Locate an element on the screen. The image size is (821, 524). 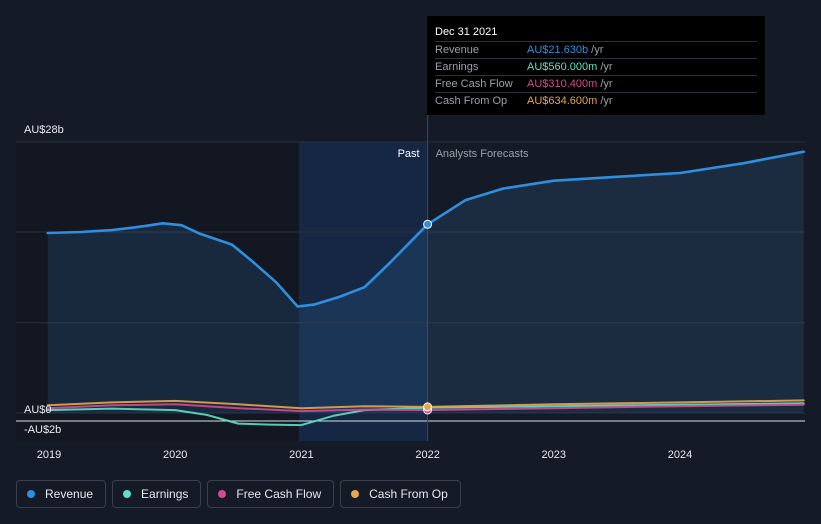
series-line-earnings is located at coordinates (425, 414).